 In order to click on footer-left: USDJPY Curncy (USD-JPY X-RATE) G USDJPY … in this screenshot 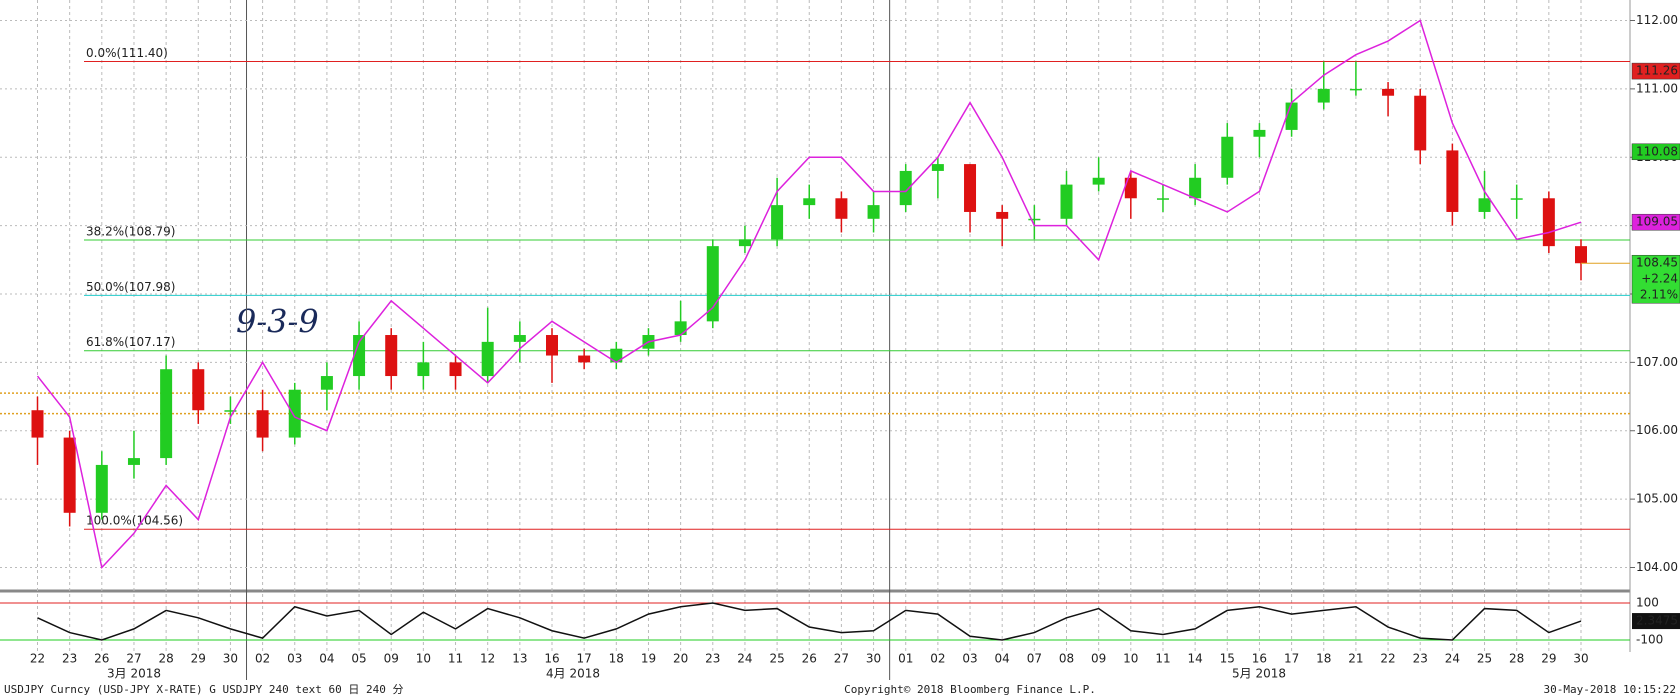, I will do `click(204, 689)`.